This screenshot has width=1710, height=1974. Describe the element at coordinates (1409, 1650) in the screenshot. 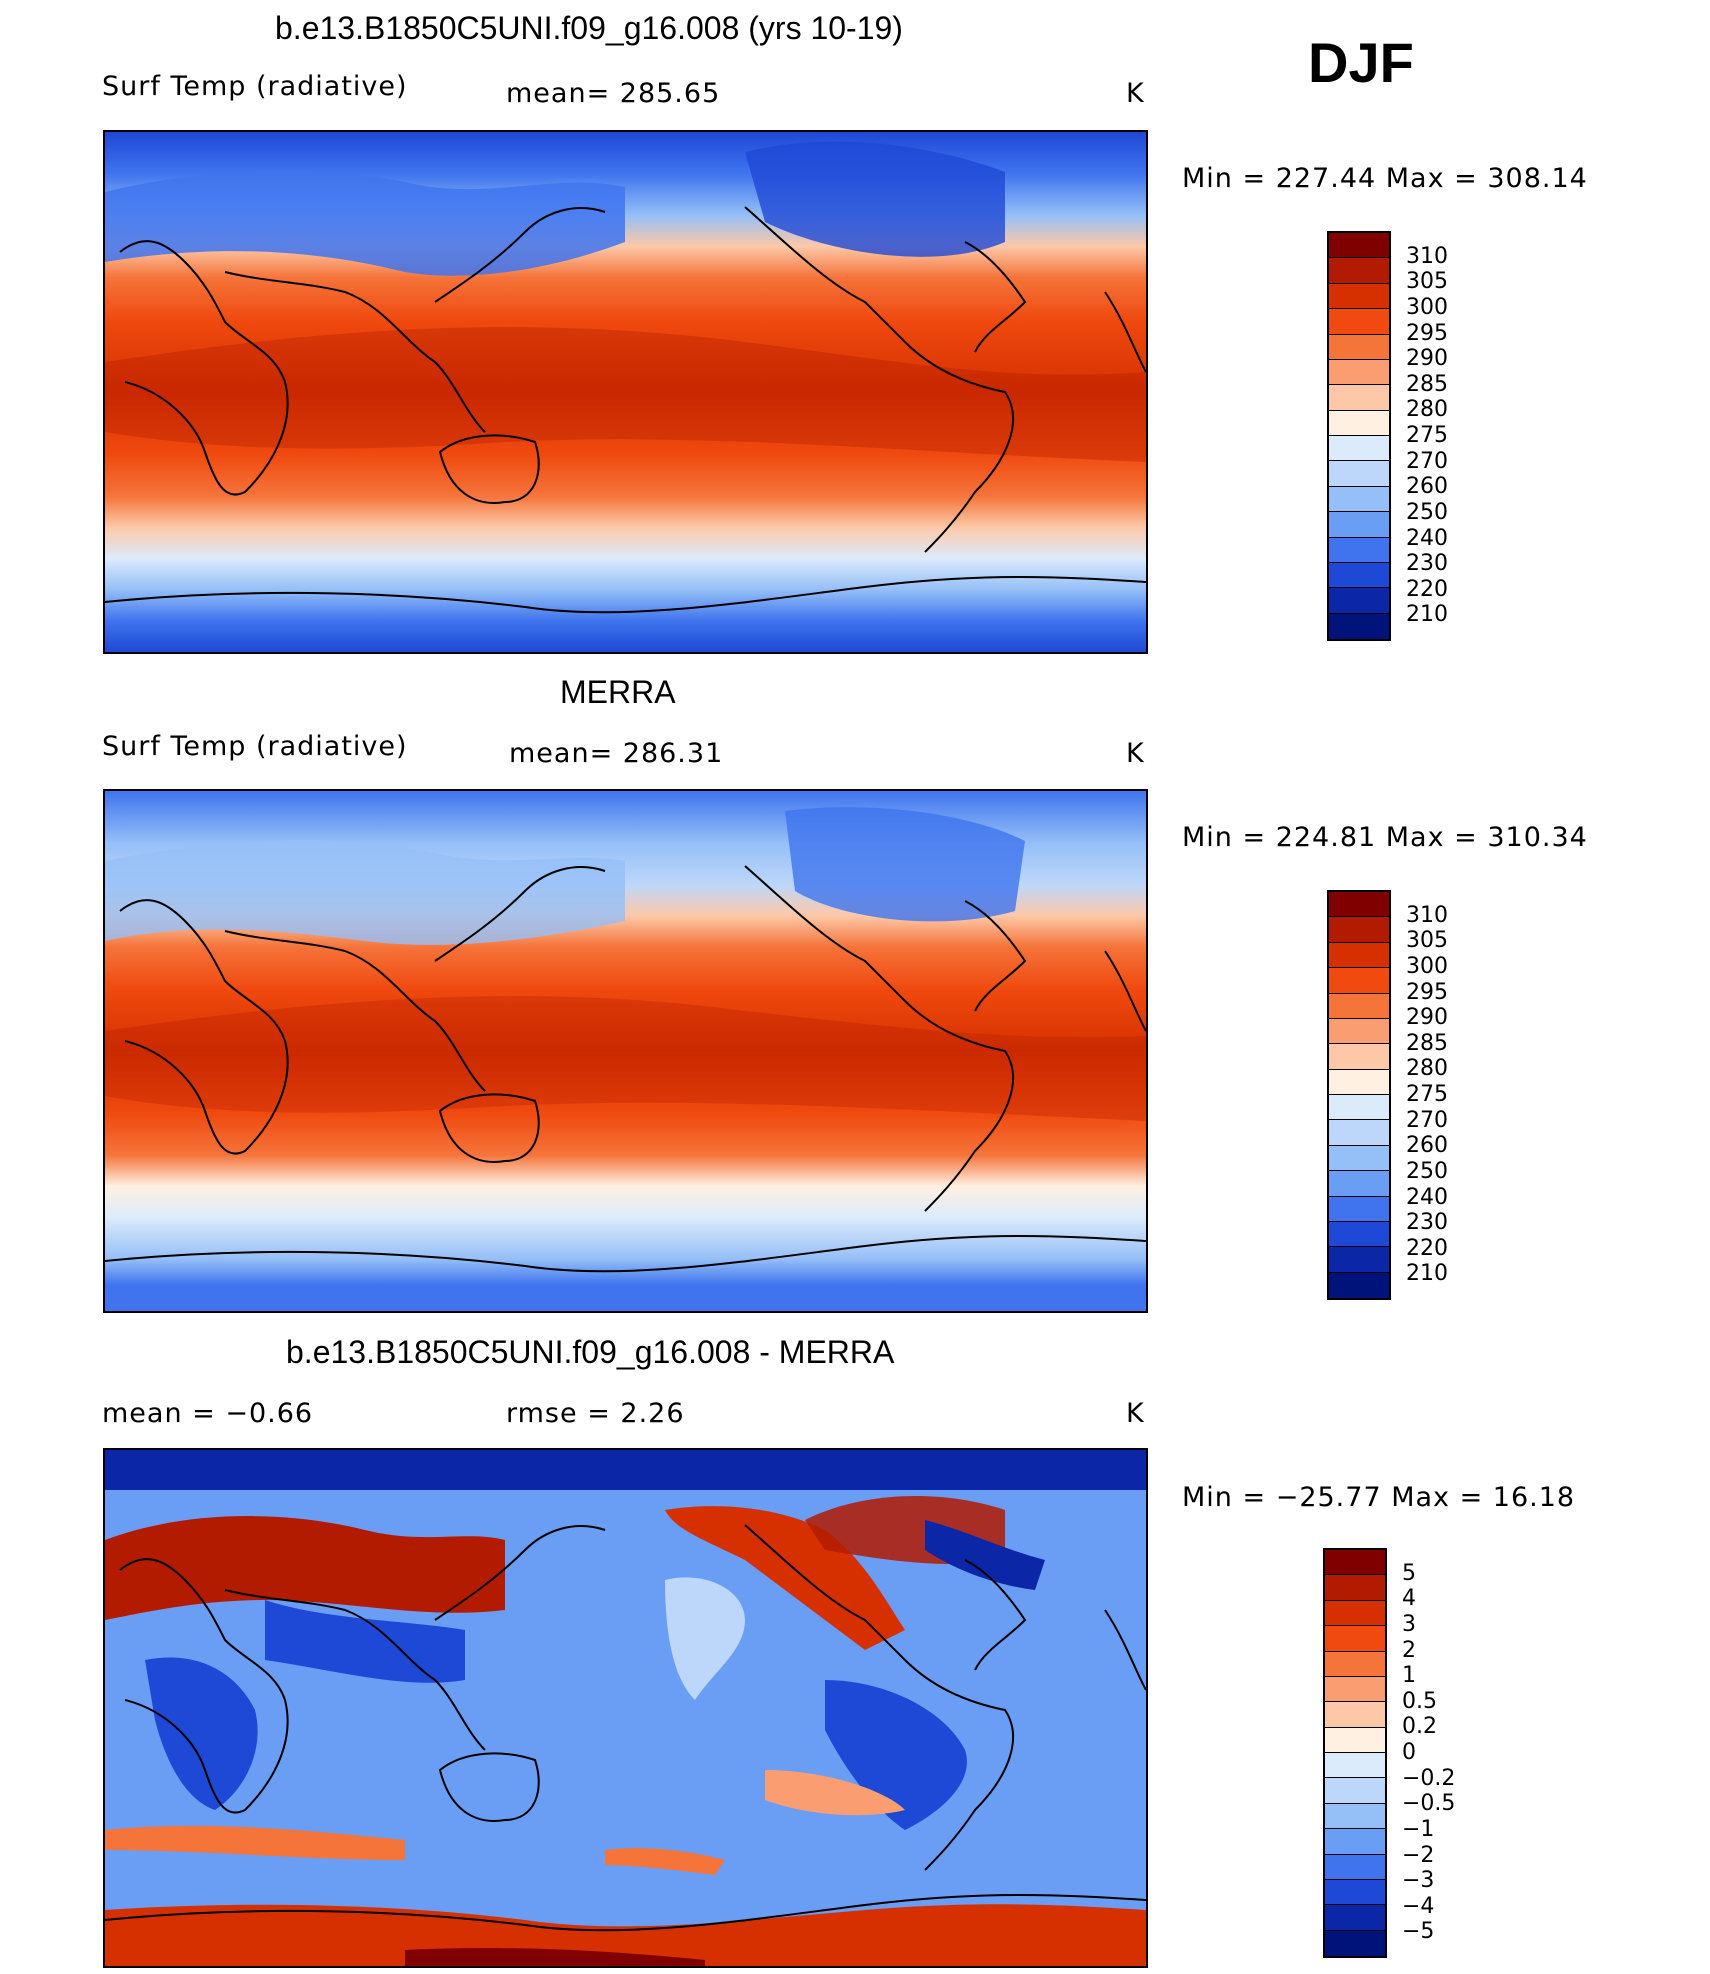

I see `colorbar-tick-label: 2` at that location.